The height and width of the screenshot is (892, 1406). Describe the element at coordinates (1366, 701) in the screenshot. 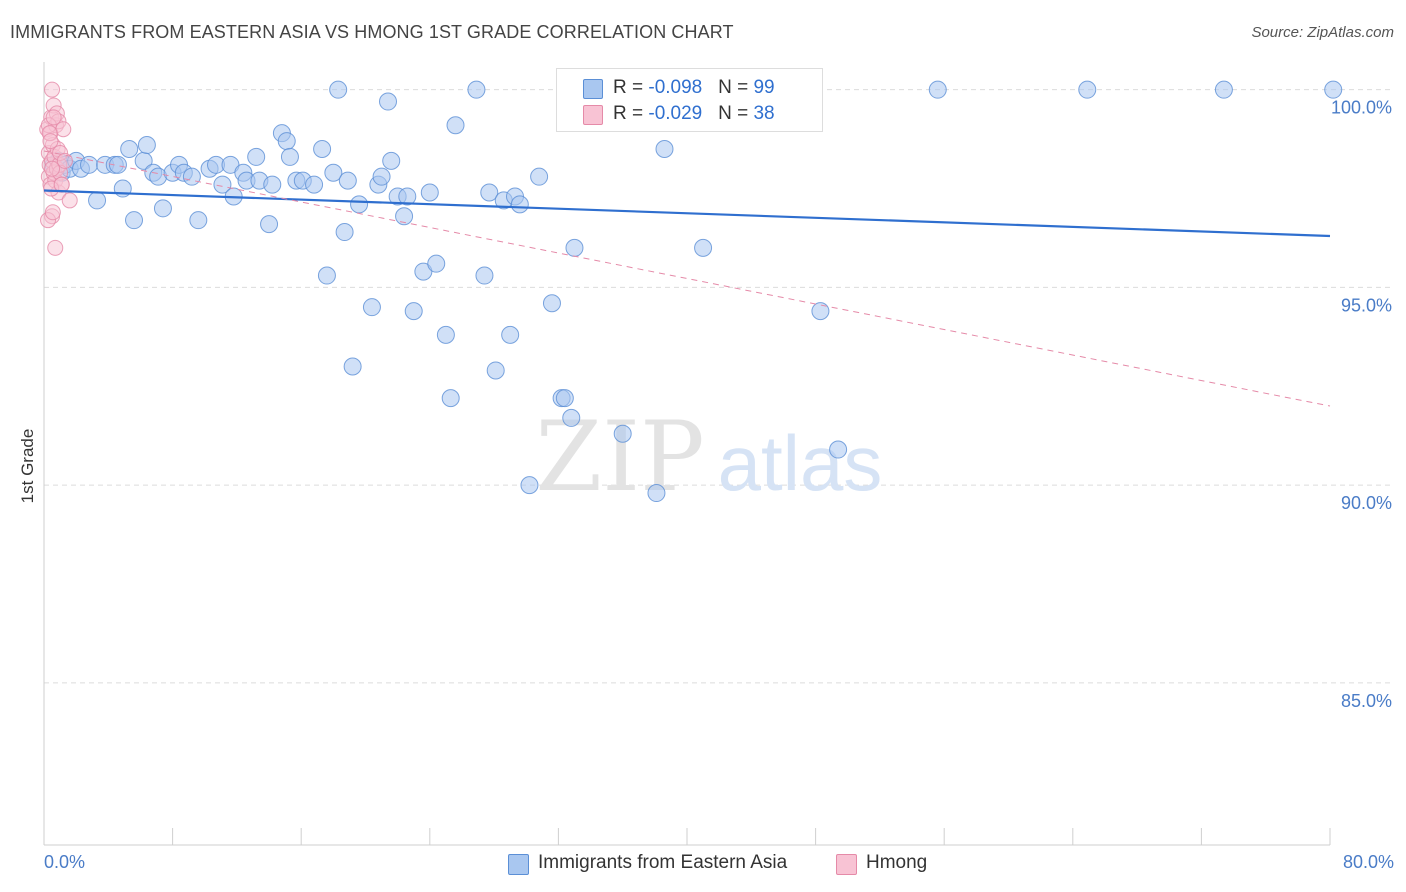

I see `y-tick-label: 85.0%` at that location.